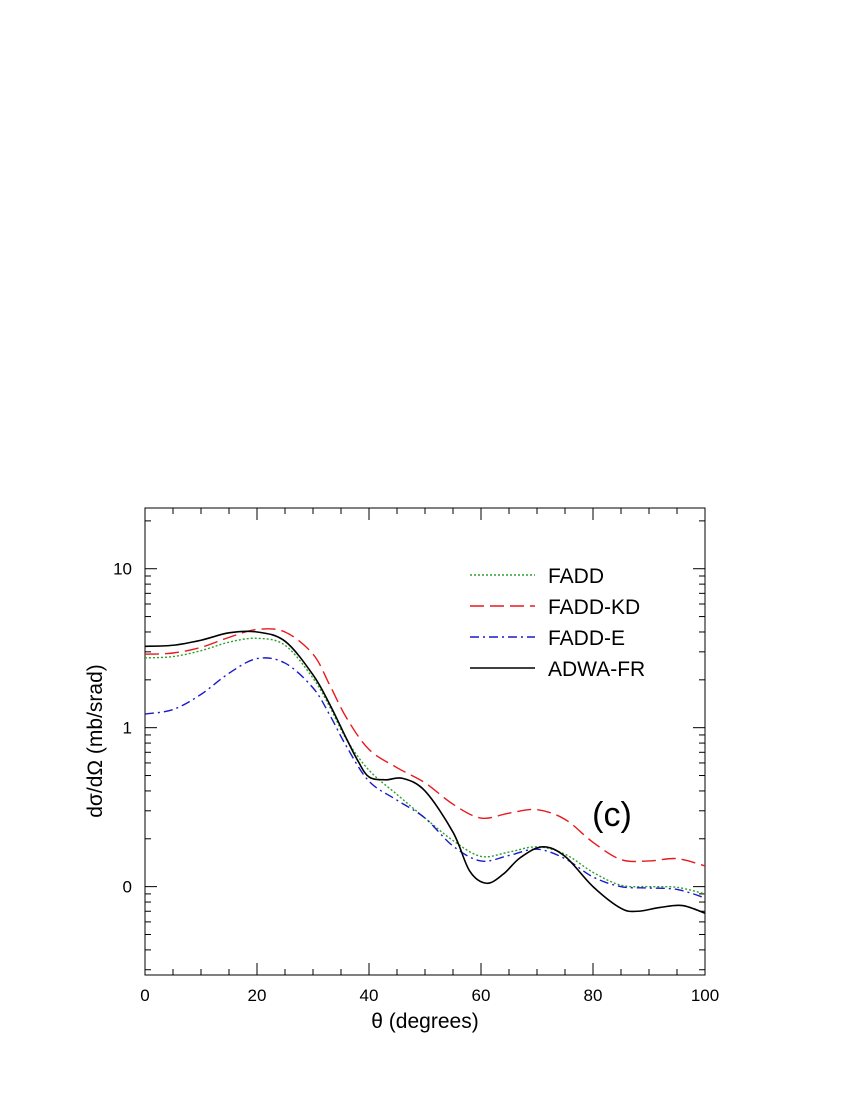 The height and width of the screenshot is (1100, 850). I want to click on x-tick-label: 40, so click(369, 995).